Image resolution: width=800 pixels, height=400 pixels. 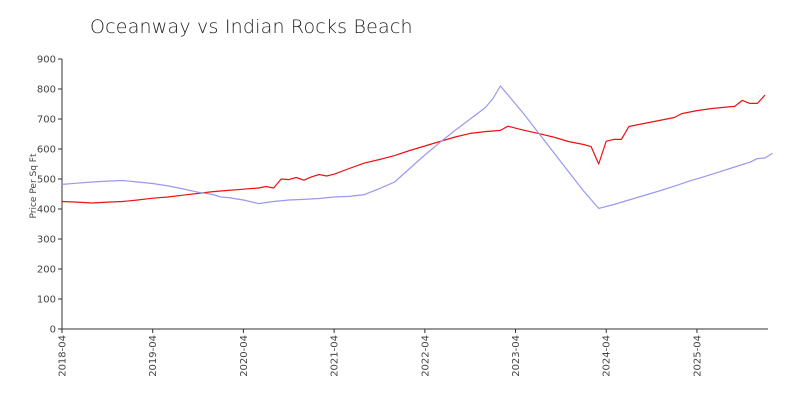 I want to click on y-tick-label: 0, so click(x=53, y=330).